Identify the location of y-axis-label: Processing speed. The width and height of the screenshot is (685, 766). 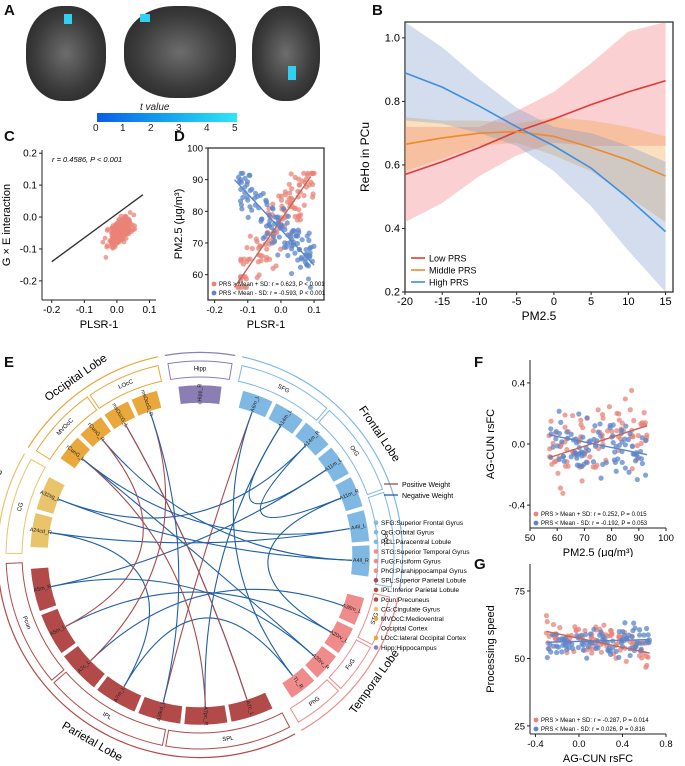
(491, 648).